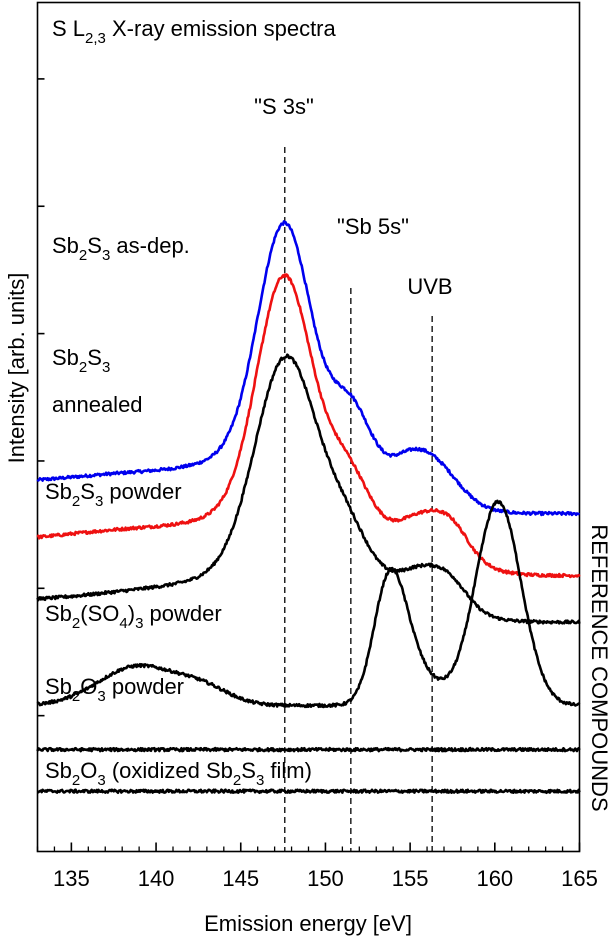  Describe the element at coordinates (284, 106) in the screenshot. I see `peak-label-s-3s: "S 3s"` at that location.